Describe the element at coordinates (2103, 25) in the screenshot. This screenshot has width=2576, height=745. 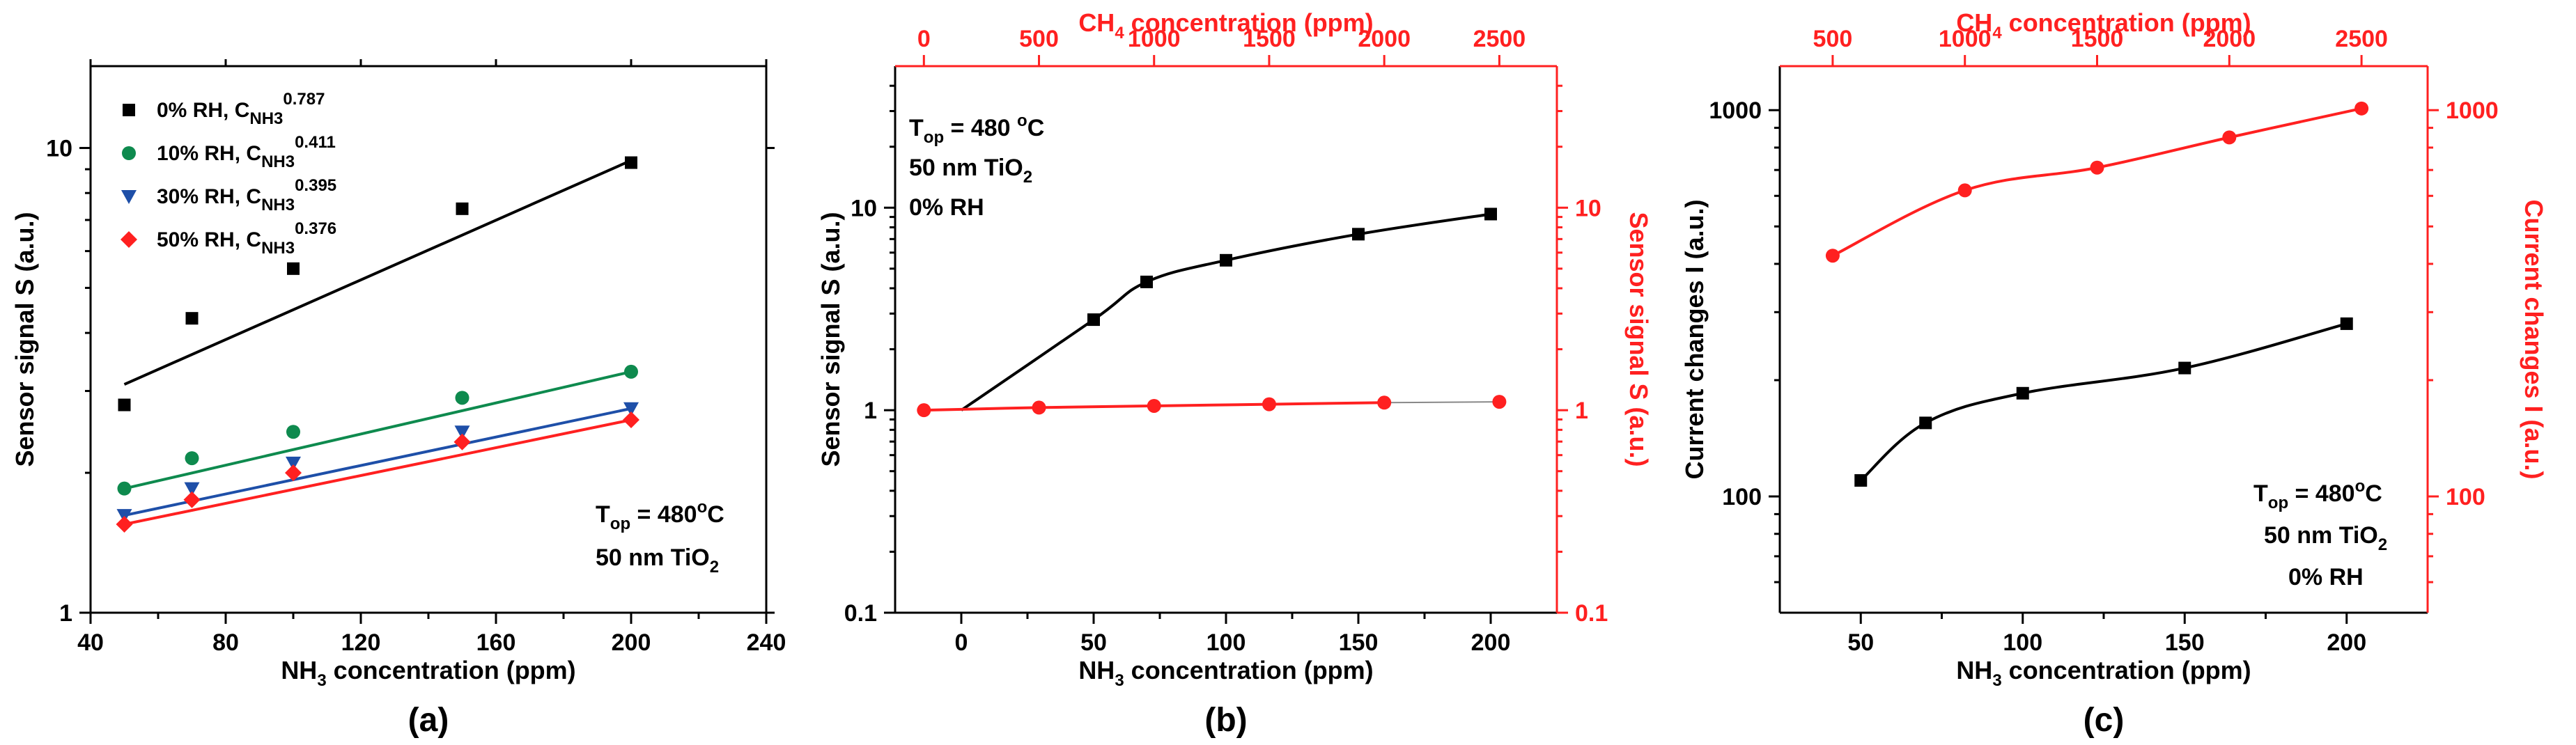
I see `x2-axis-label-c: CH4 concentration (ppm)` at that location.